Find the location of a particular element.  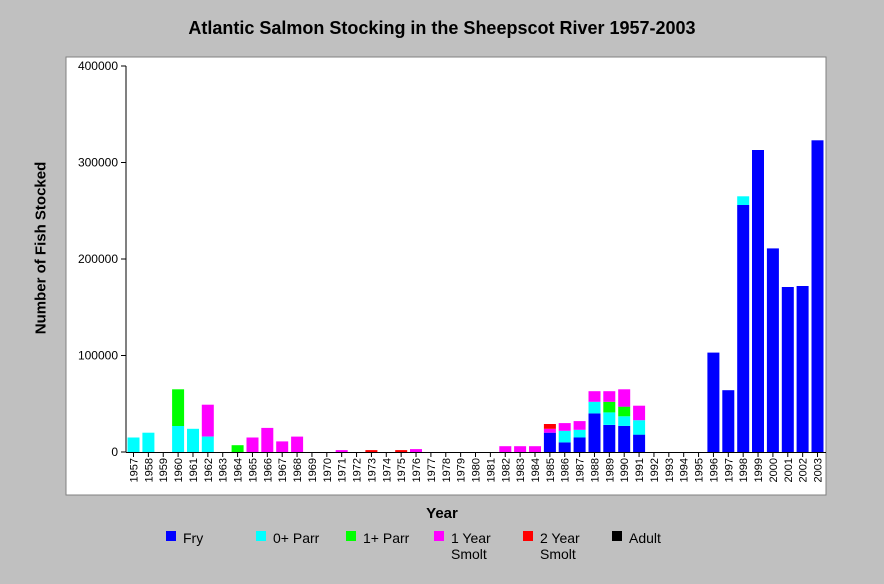

bar-1985-fry is located at coordinates (549, 442).